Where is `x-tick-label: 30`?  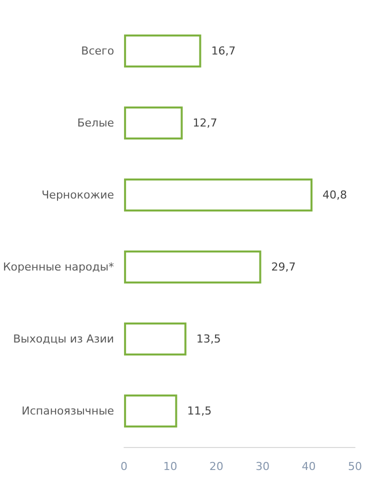 x-tick-label: 30 is located at coordinates (263, 466).